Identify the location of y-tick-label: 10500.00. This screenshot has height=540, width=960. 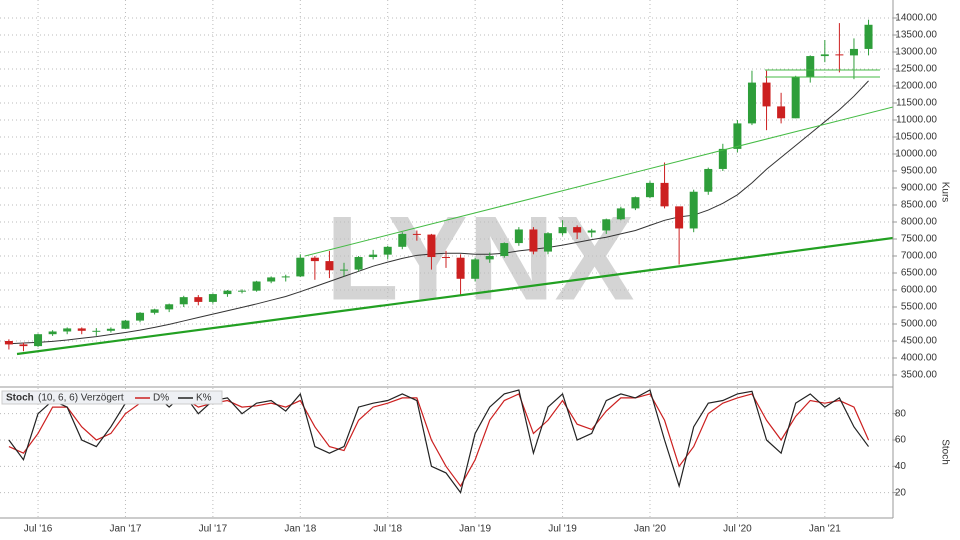
(916, 137).